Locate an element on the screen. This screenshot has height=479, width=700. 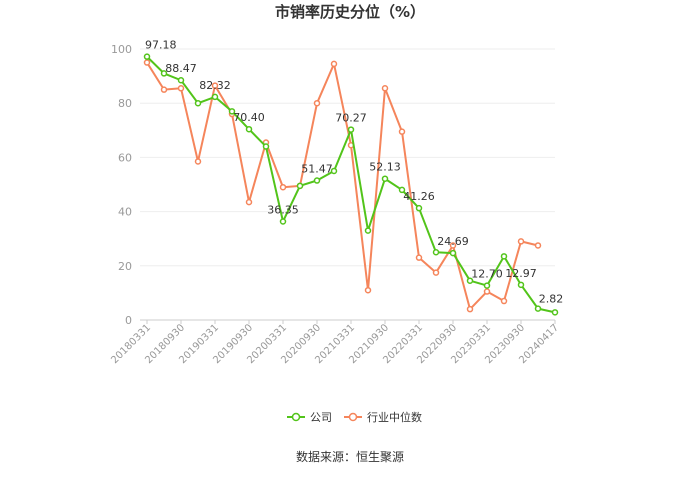
data-label: 97.18 is located at coordinates (161, 45).